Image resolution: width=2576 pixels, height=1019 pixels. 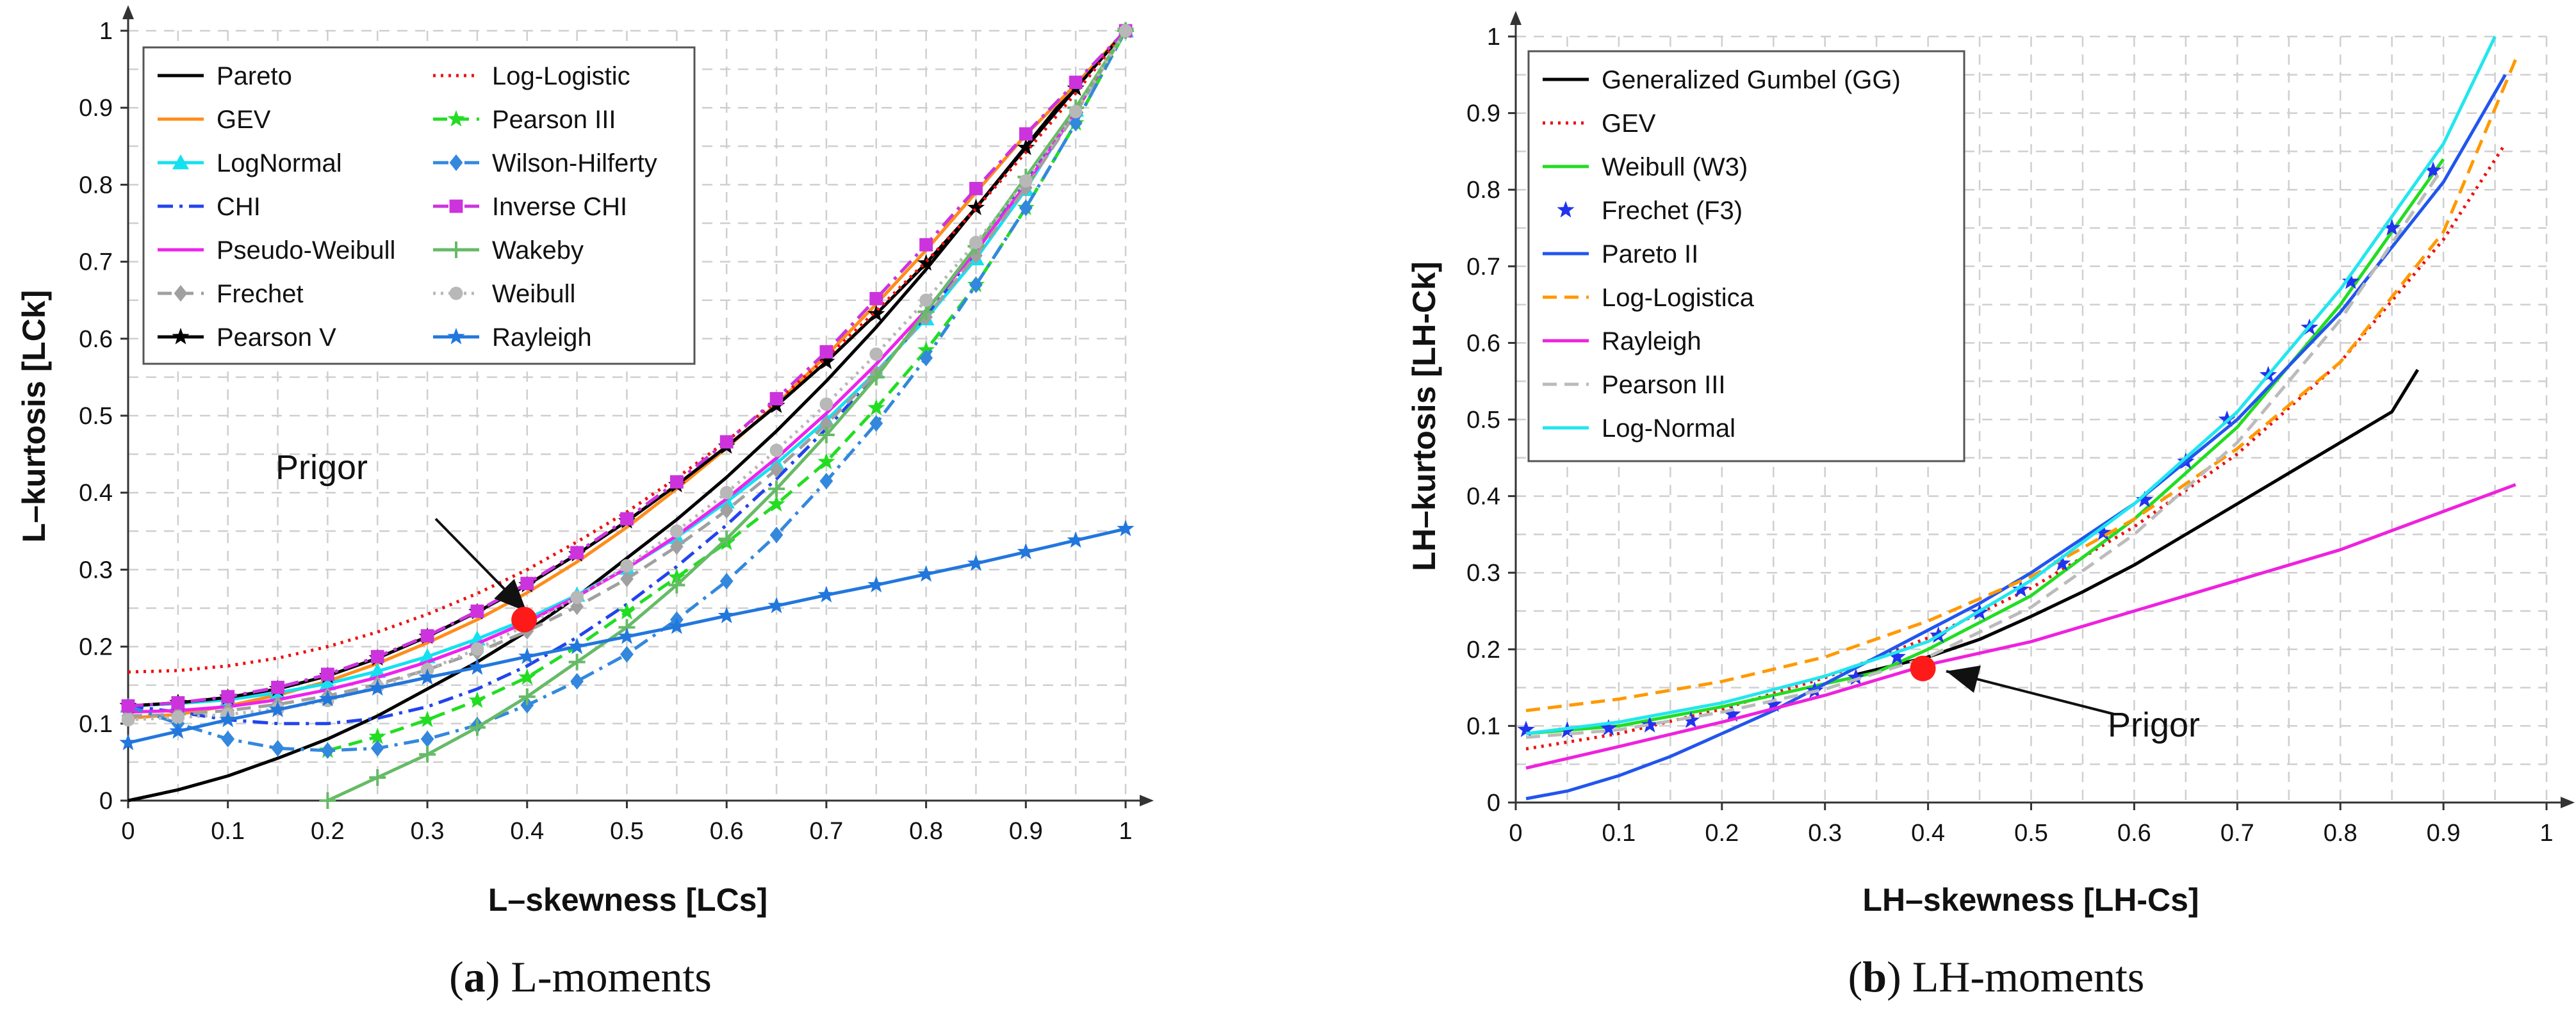 I want to click on y-axis-arrow-icon, so click(x=128, y=12).